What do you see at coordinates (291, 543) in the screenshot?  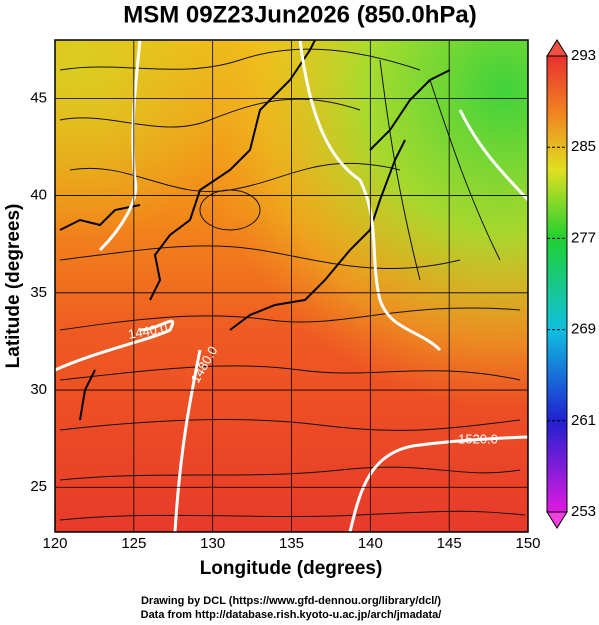 I see `x-tick-label: 135` at bounding box center [291, 543].